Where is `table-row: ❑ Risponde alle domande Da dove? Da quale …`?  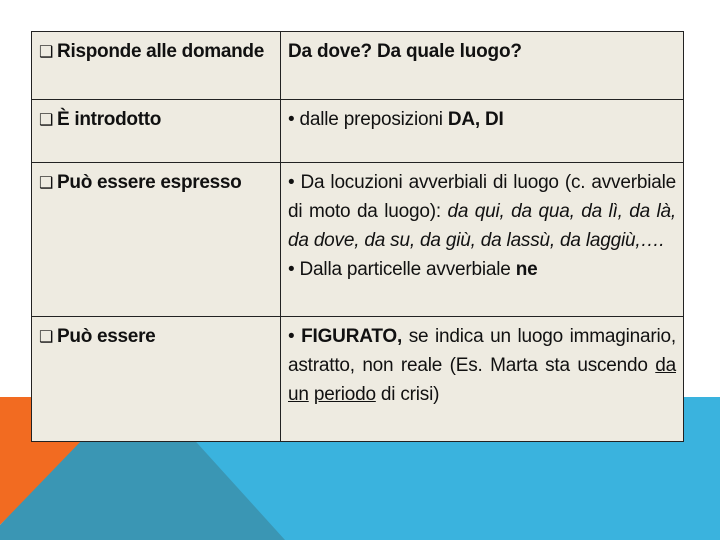
table-row: ❑ Risponde alle domande Da dove? Da quale … is located at coordinates (357, 65).